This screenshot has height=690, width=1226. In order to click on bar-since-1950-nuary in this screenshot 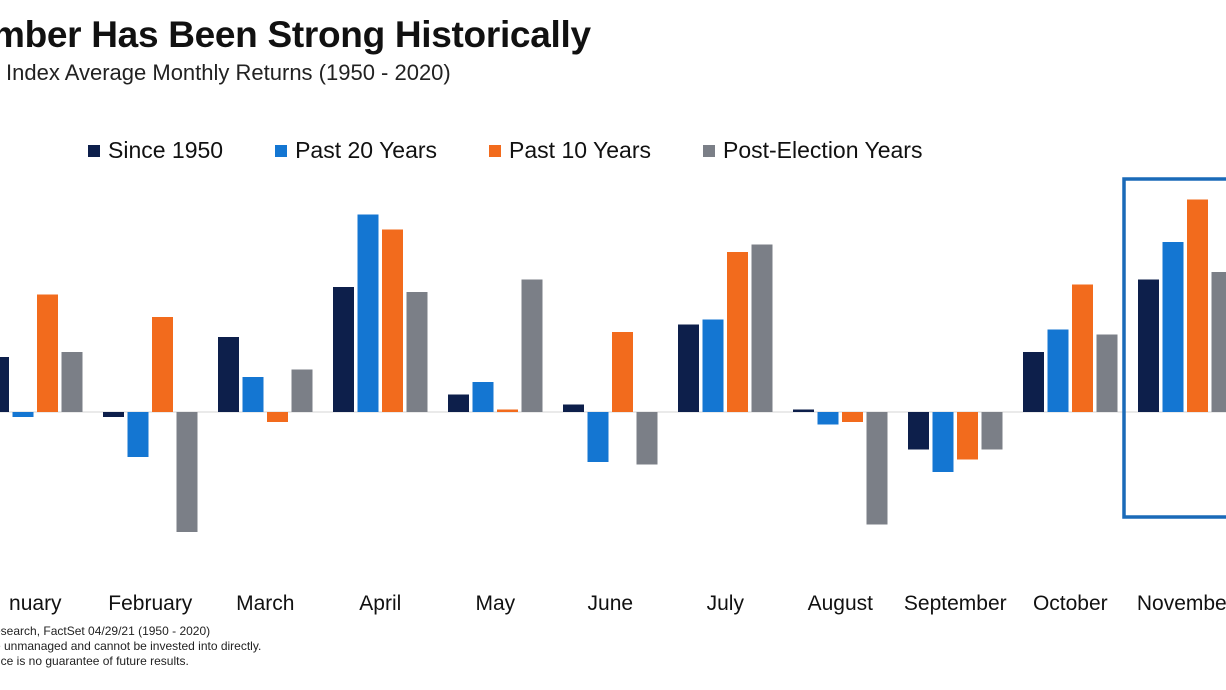, I will do `click(4, 384)`.